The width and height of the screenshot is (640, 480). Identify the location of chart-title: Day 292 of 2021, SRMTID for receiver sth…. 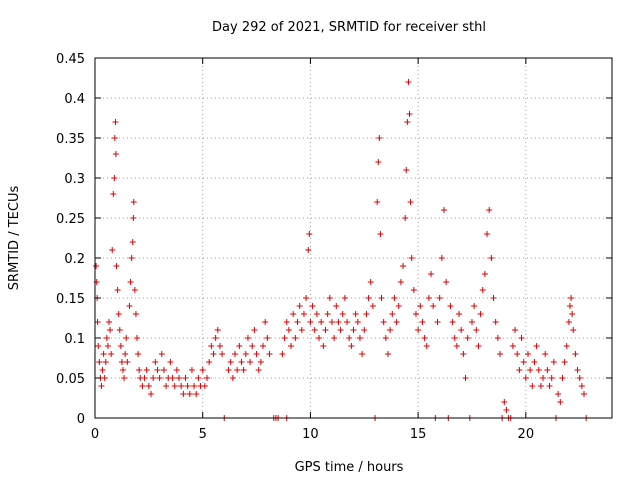
(349, 27).